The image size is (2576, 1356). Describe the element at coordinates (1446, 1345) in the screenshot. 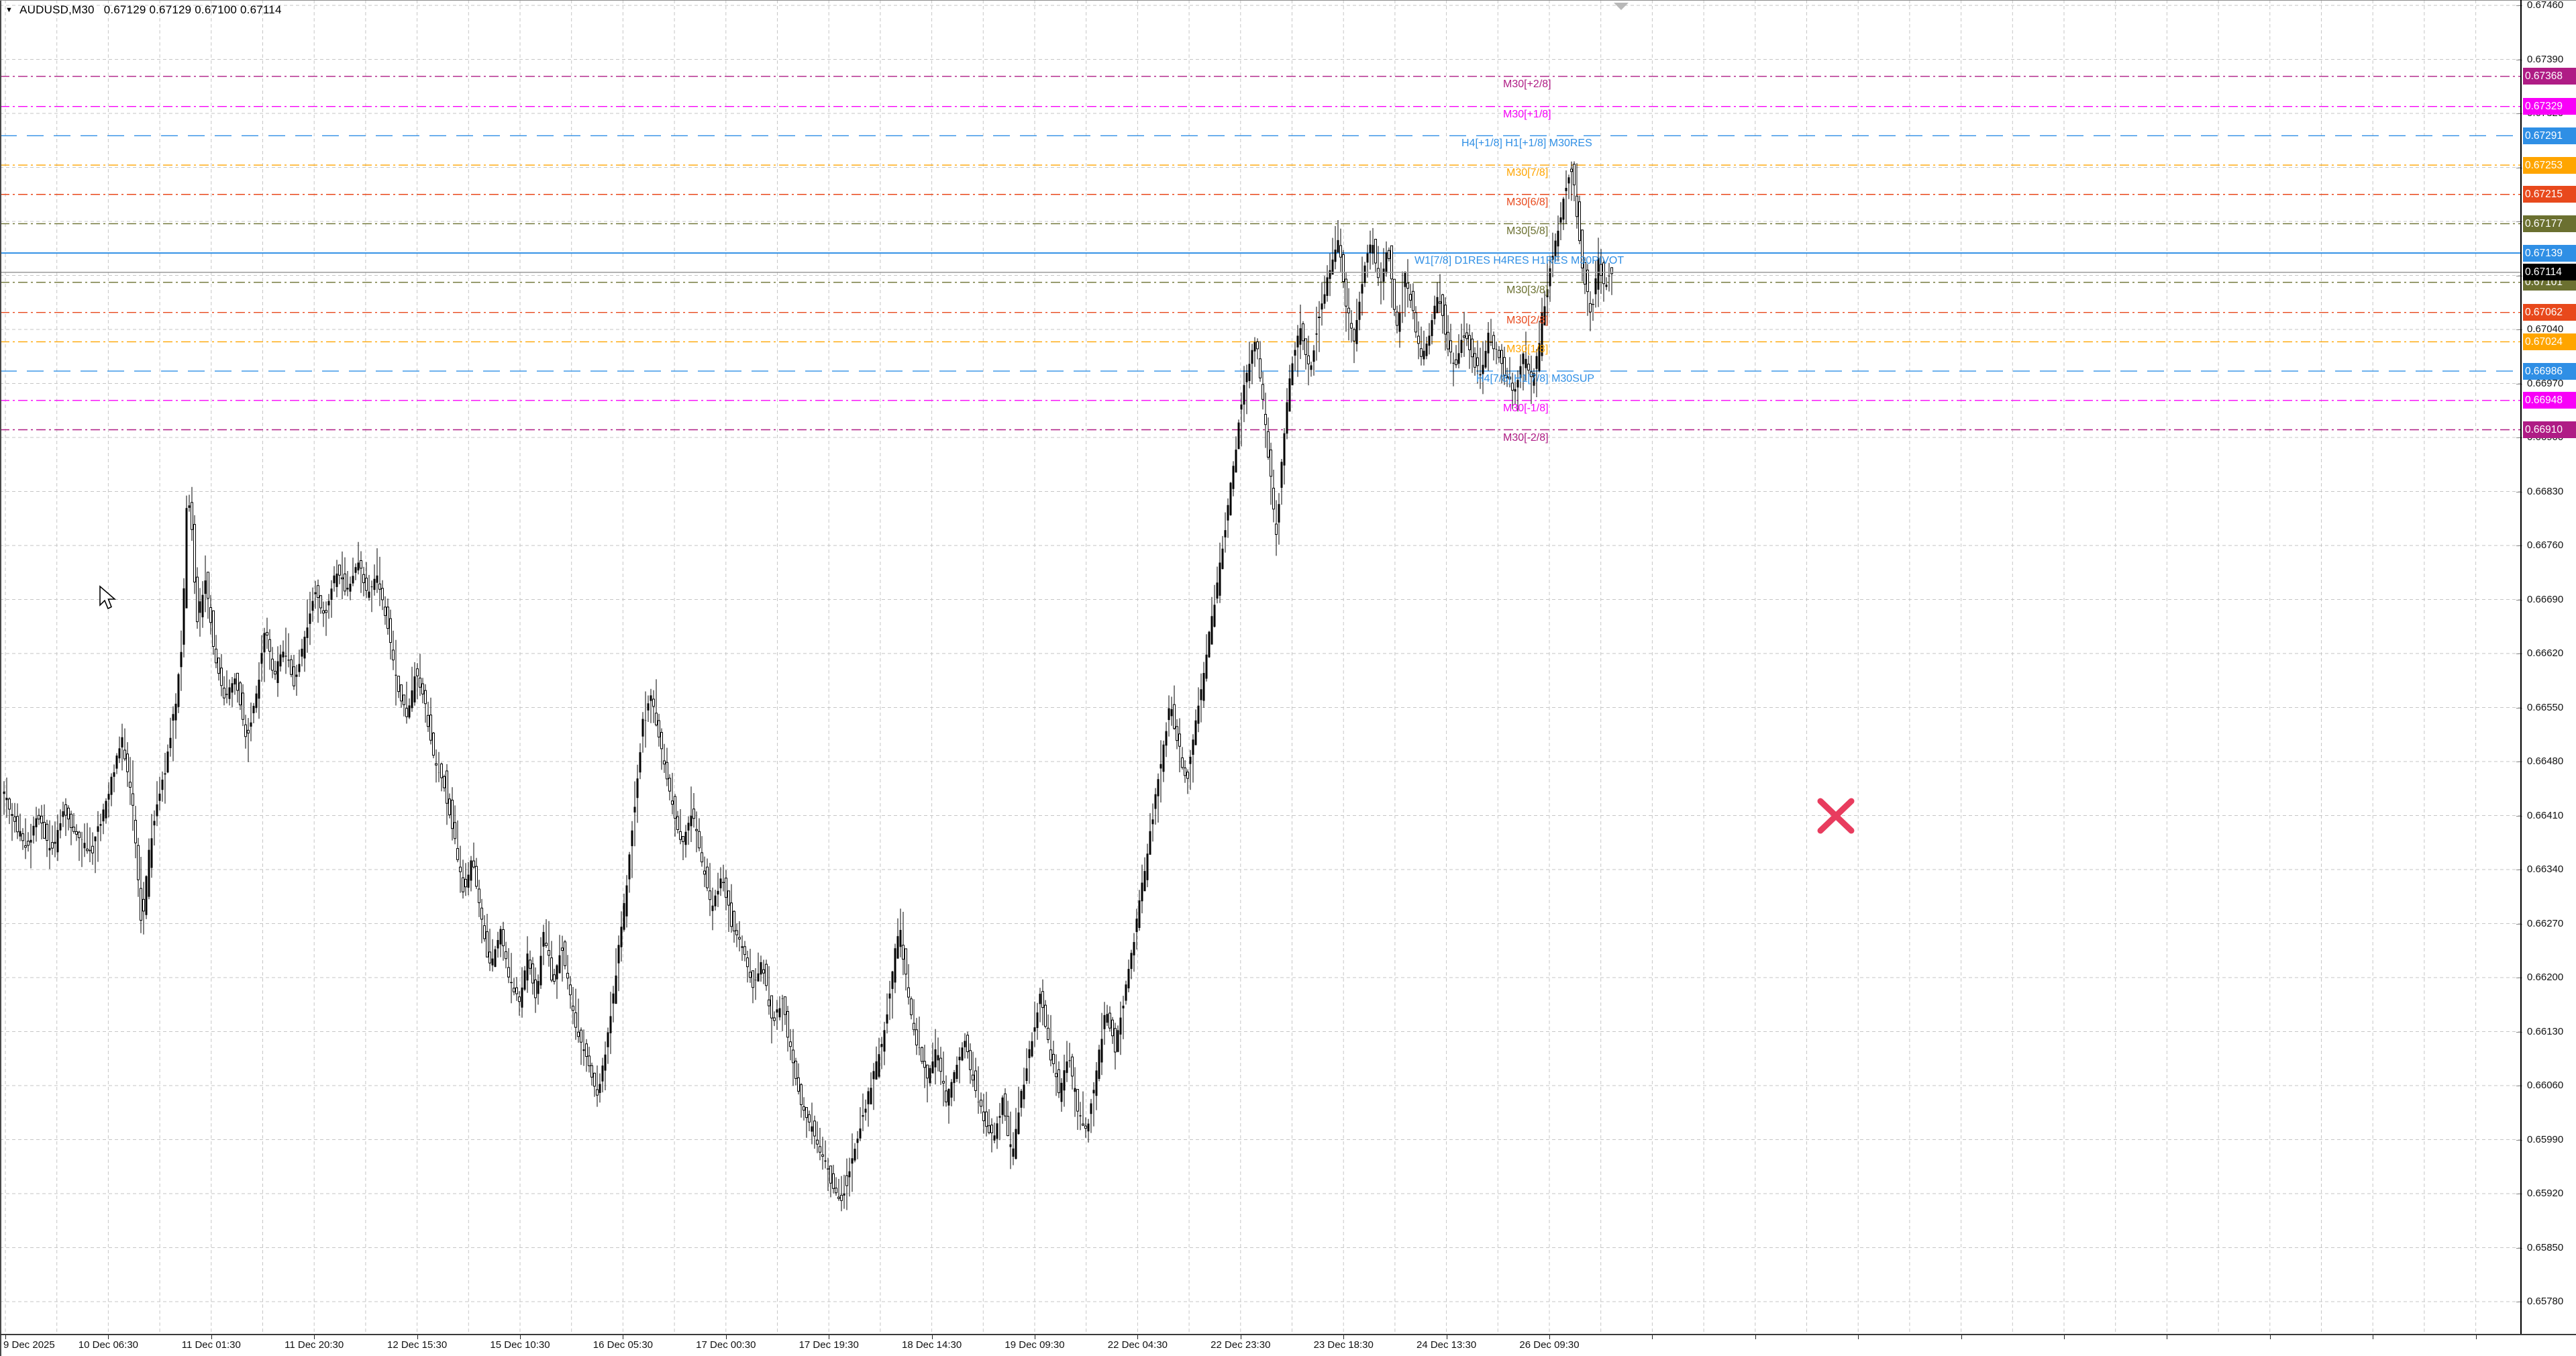

I see `time-tick-label: 24 Dec 13:30` at that location.